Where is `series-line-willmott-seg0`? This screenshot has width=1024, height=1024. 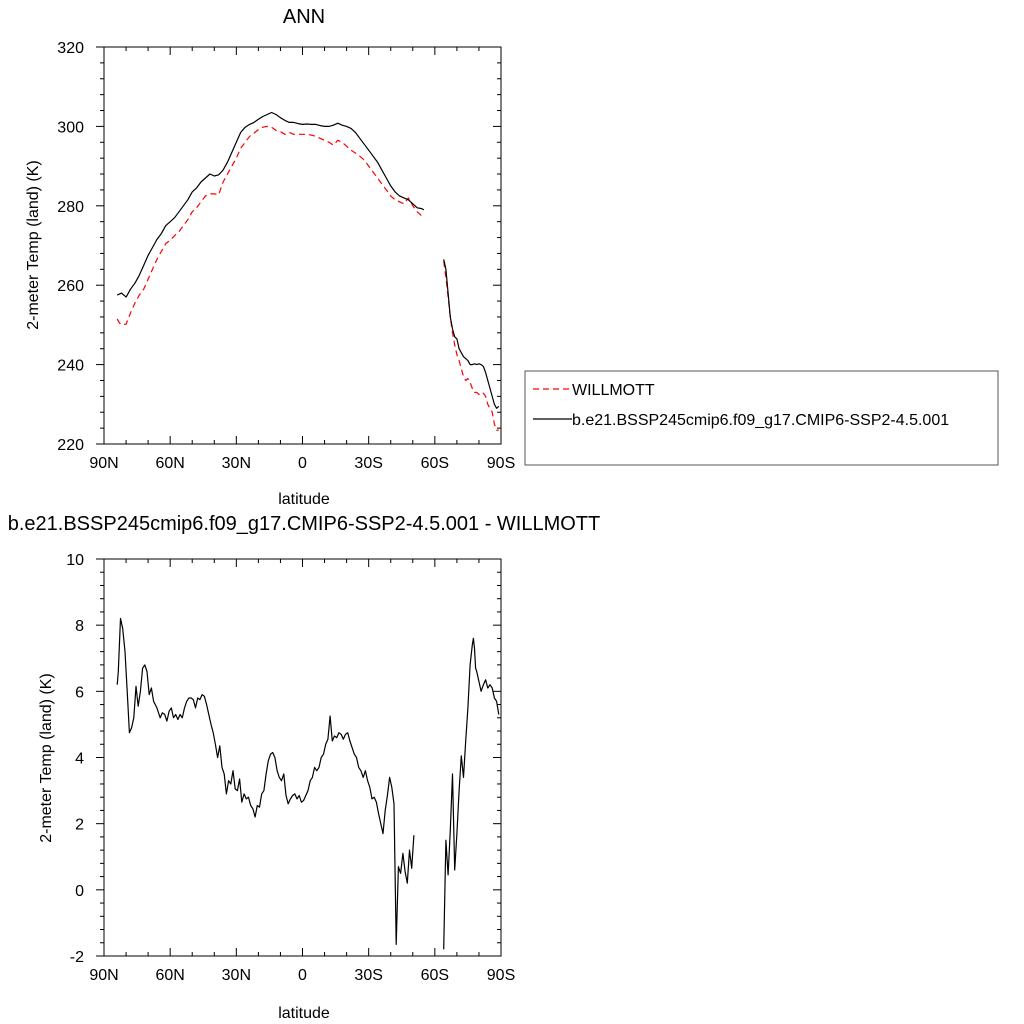
series-line-willmott-seg0 is located at coordinates (270, 225).